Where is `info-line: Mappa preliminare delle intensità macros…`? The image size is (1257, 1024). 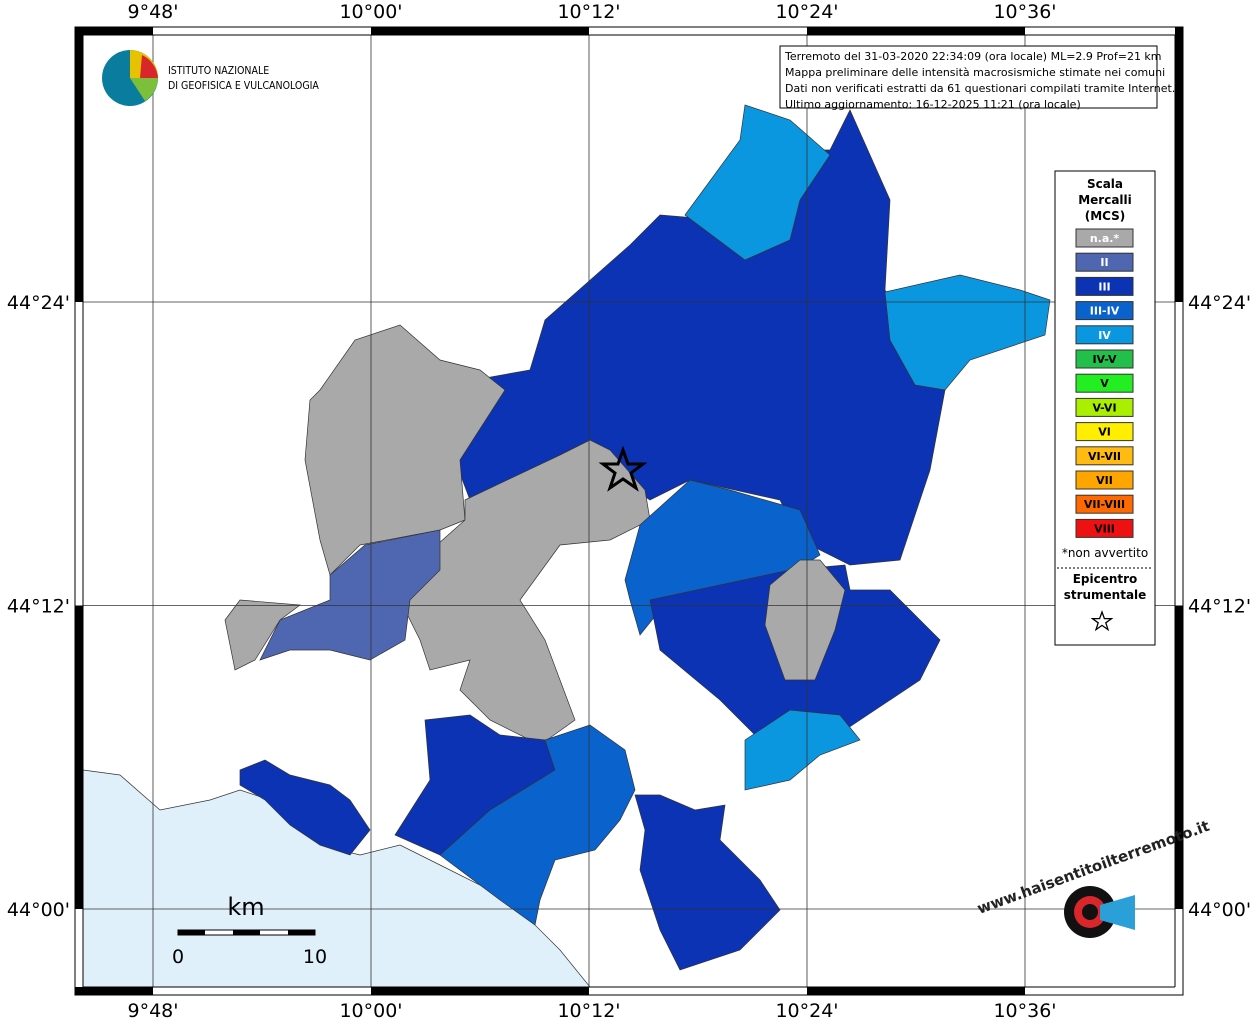 info-line: Mappa preliminare delle intensità macros… is located at coordinates (975, 72).